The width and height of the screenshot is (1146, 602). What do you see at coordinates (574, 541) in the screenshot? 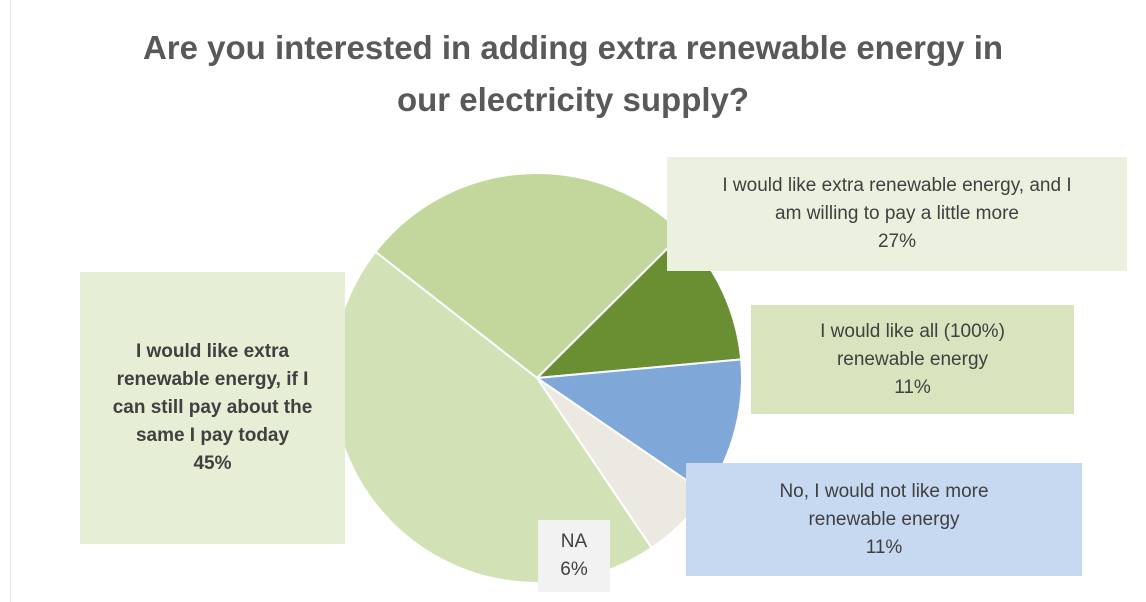
I see `data-label-line: NA` at bounding box center [574, 541].